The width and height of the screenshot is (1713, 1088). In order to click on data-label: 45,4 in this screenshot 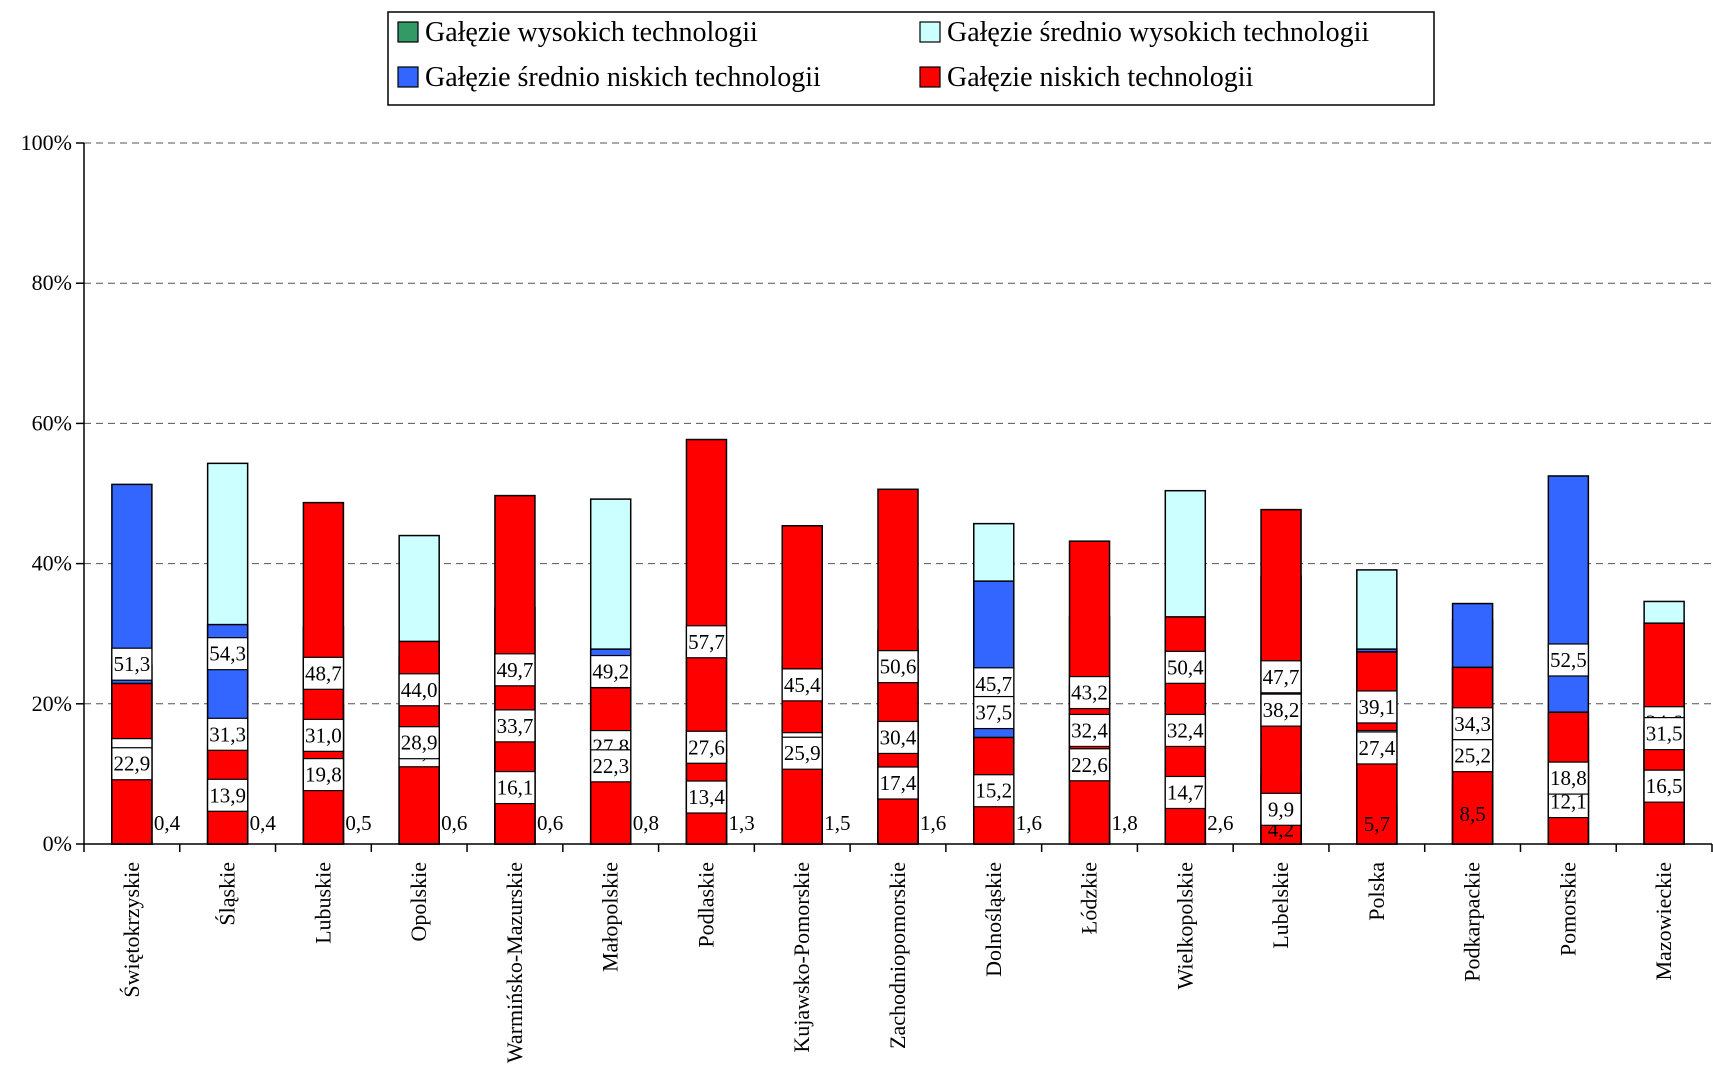, I will do `click(802, 685)`.